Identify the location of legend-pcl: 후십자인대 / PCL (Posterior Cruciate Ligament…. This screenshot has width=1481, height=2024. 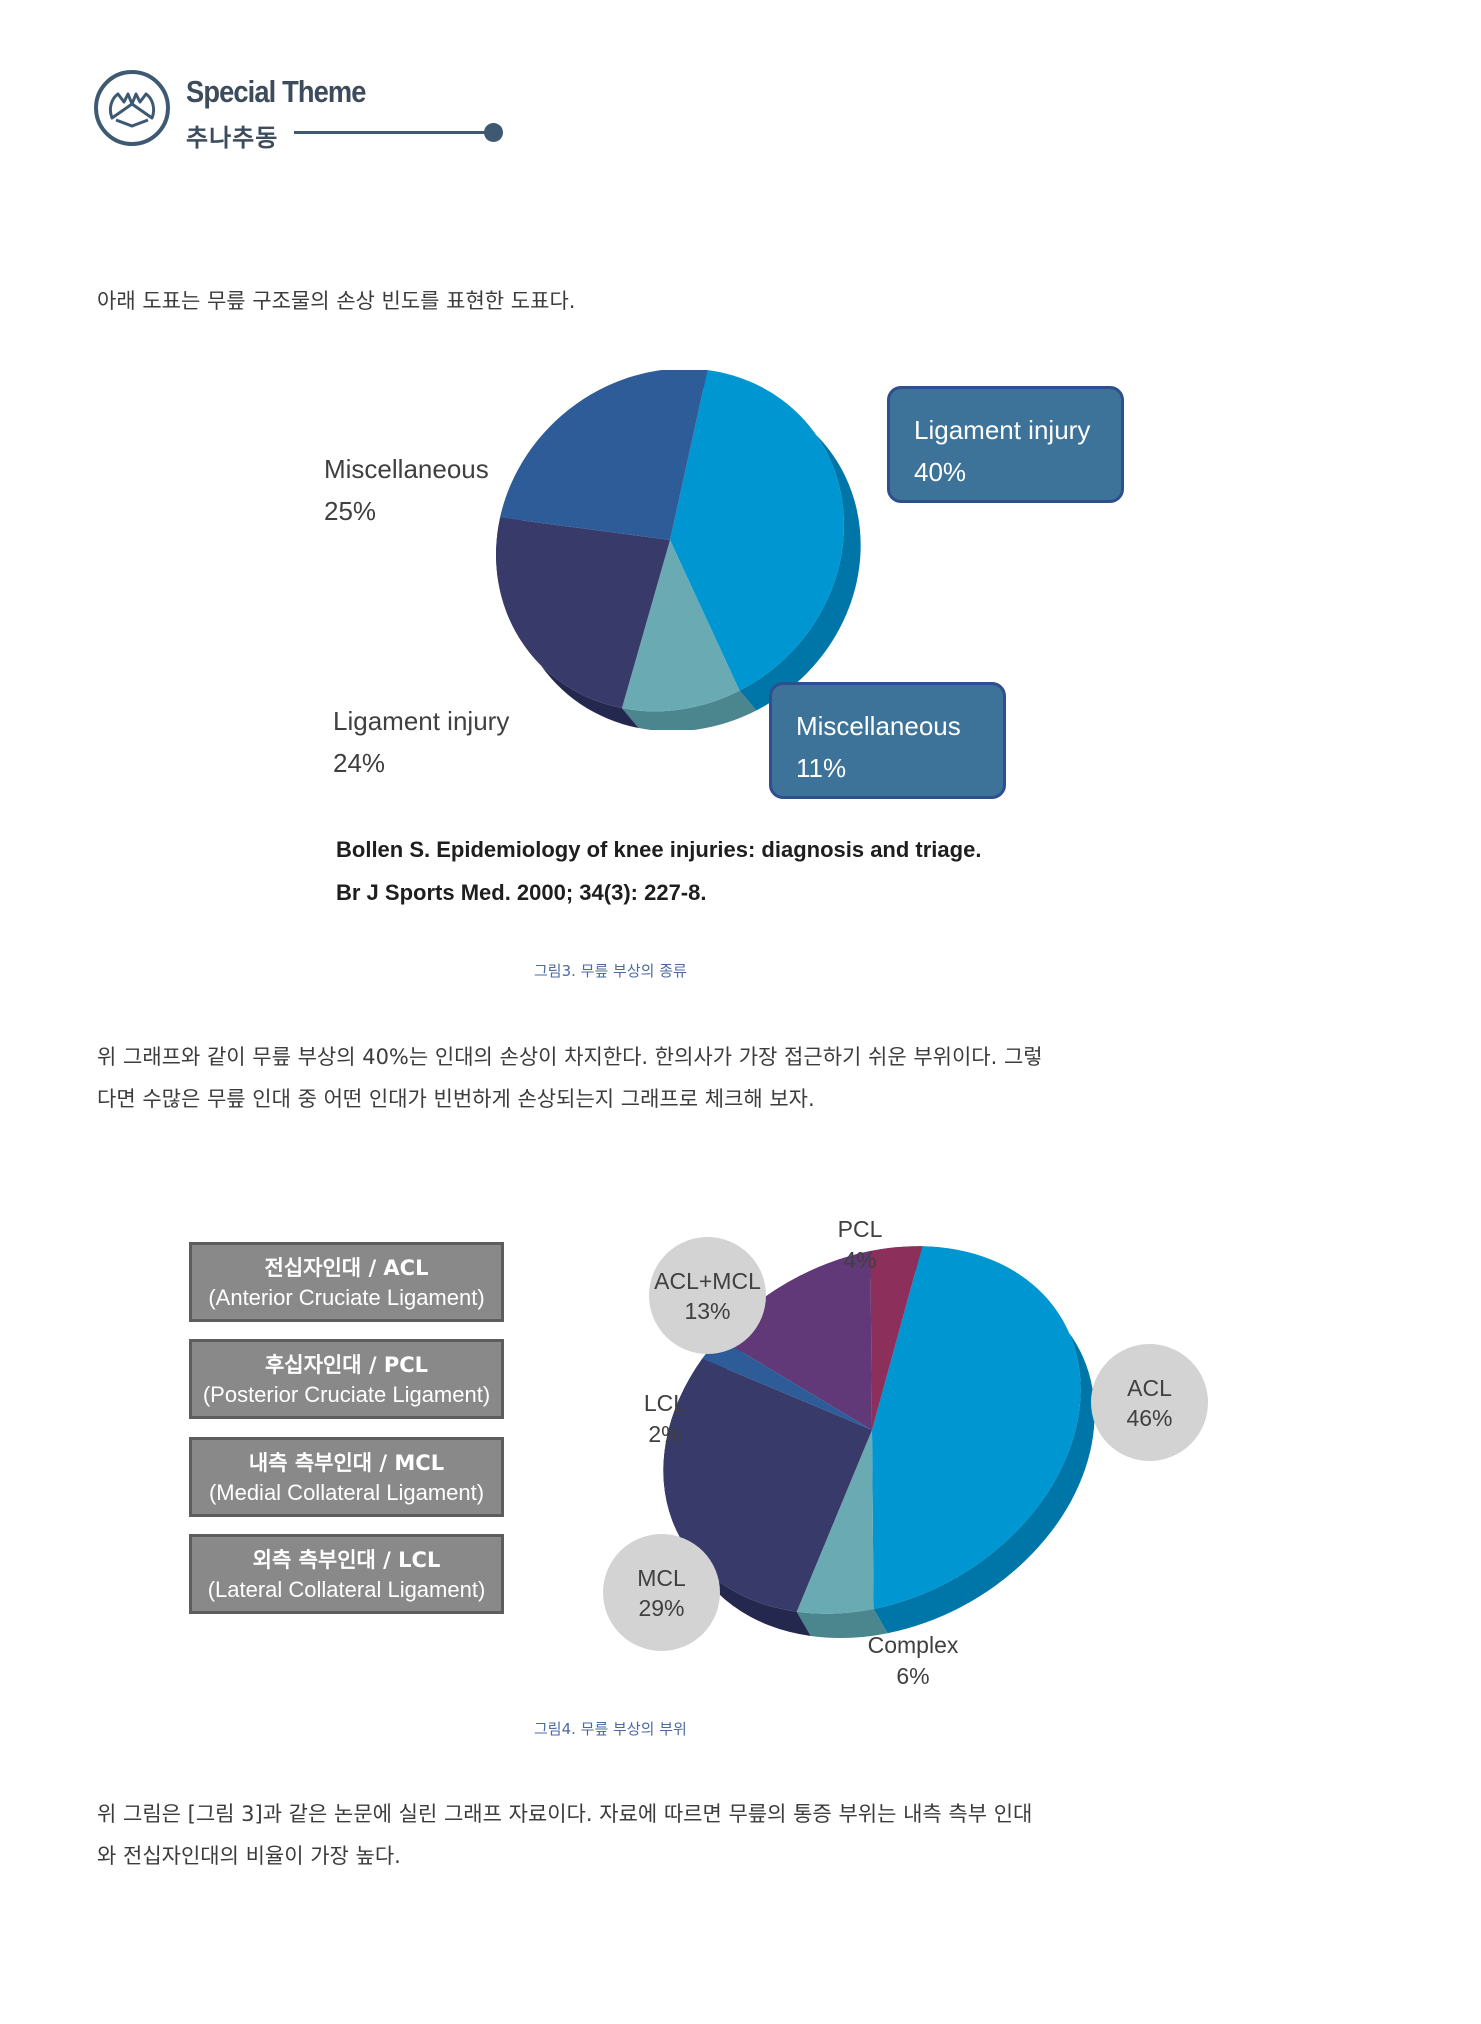
(346, 1379).